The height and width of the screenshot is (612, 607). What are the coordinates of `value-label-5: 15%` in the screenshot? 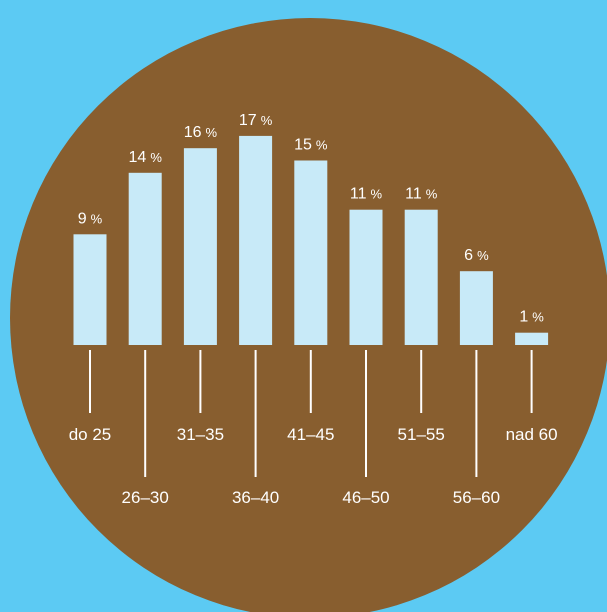 It's located at (311, 145).